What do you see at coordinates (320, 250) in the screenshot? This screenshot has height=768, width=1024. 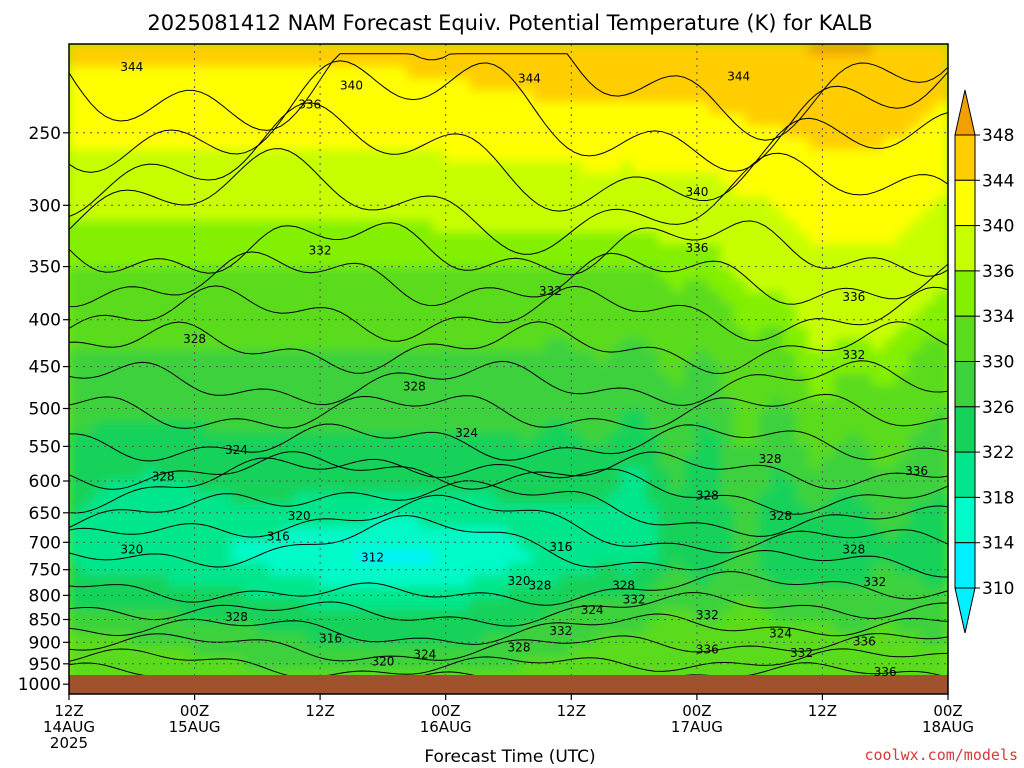 I see `contour-label-text: 332` at bounding box center [320, 250].